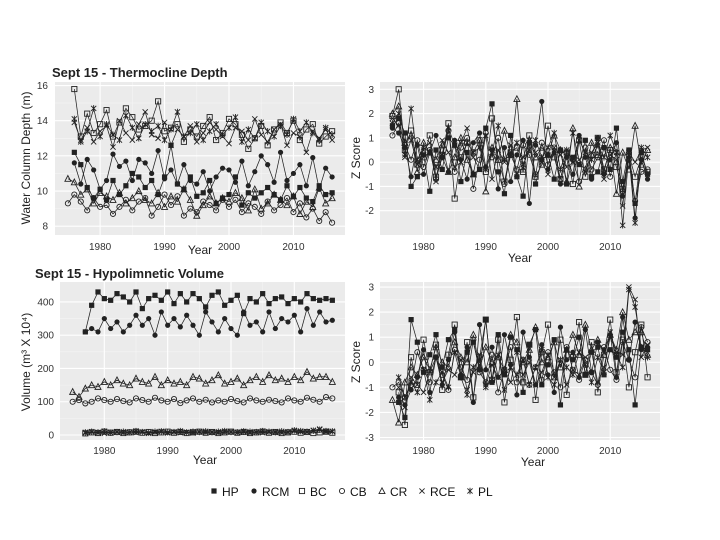  Describe the element at coordinates (209, 431) in the screenshot. I see `series-line` at that location.